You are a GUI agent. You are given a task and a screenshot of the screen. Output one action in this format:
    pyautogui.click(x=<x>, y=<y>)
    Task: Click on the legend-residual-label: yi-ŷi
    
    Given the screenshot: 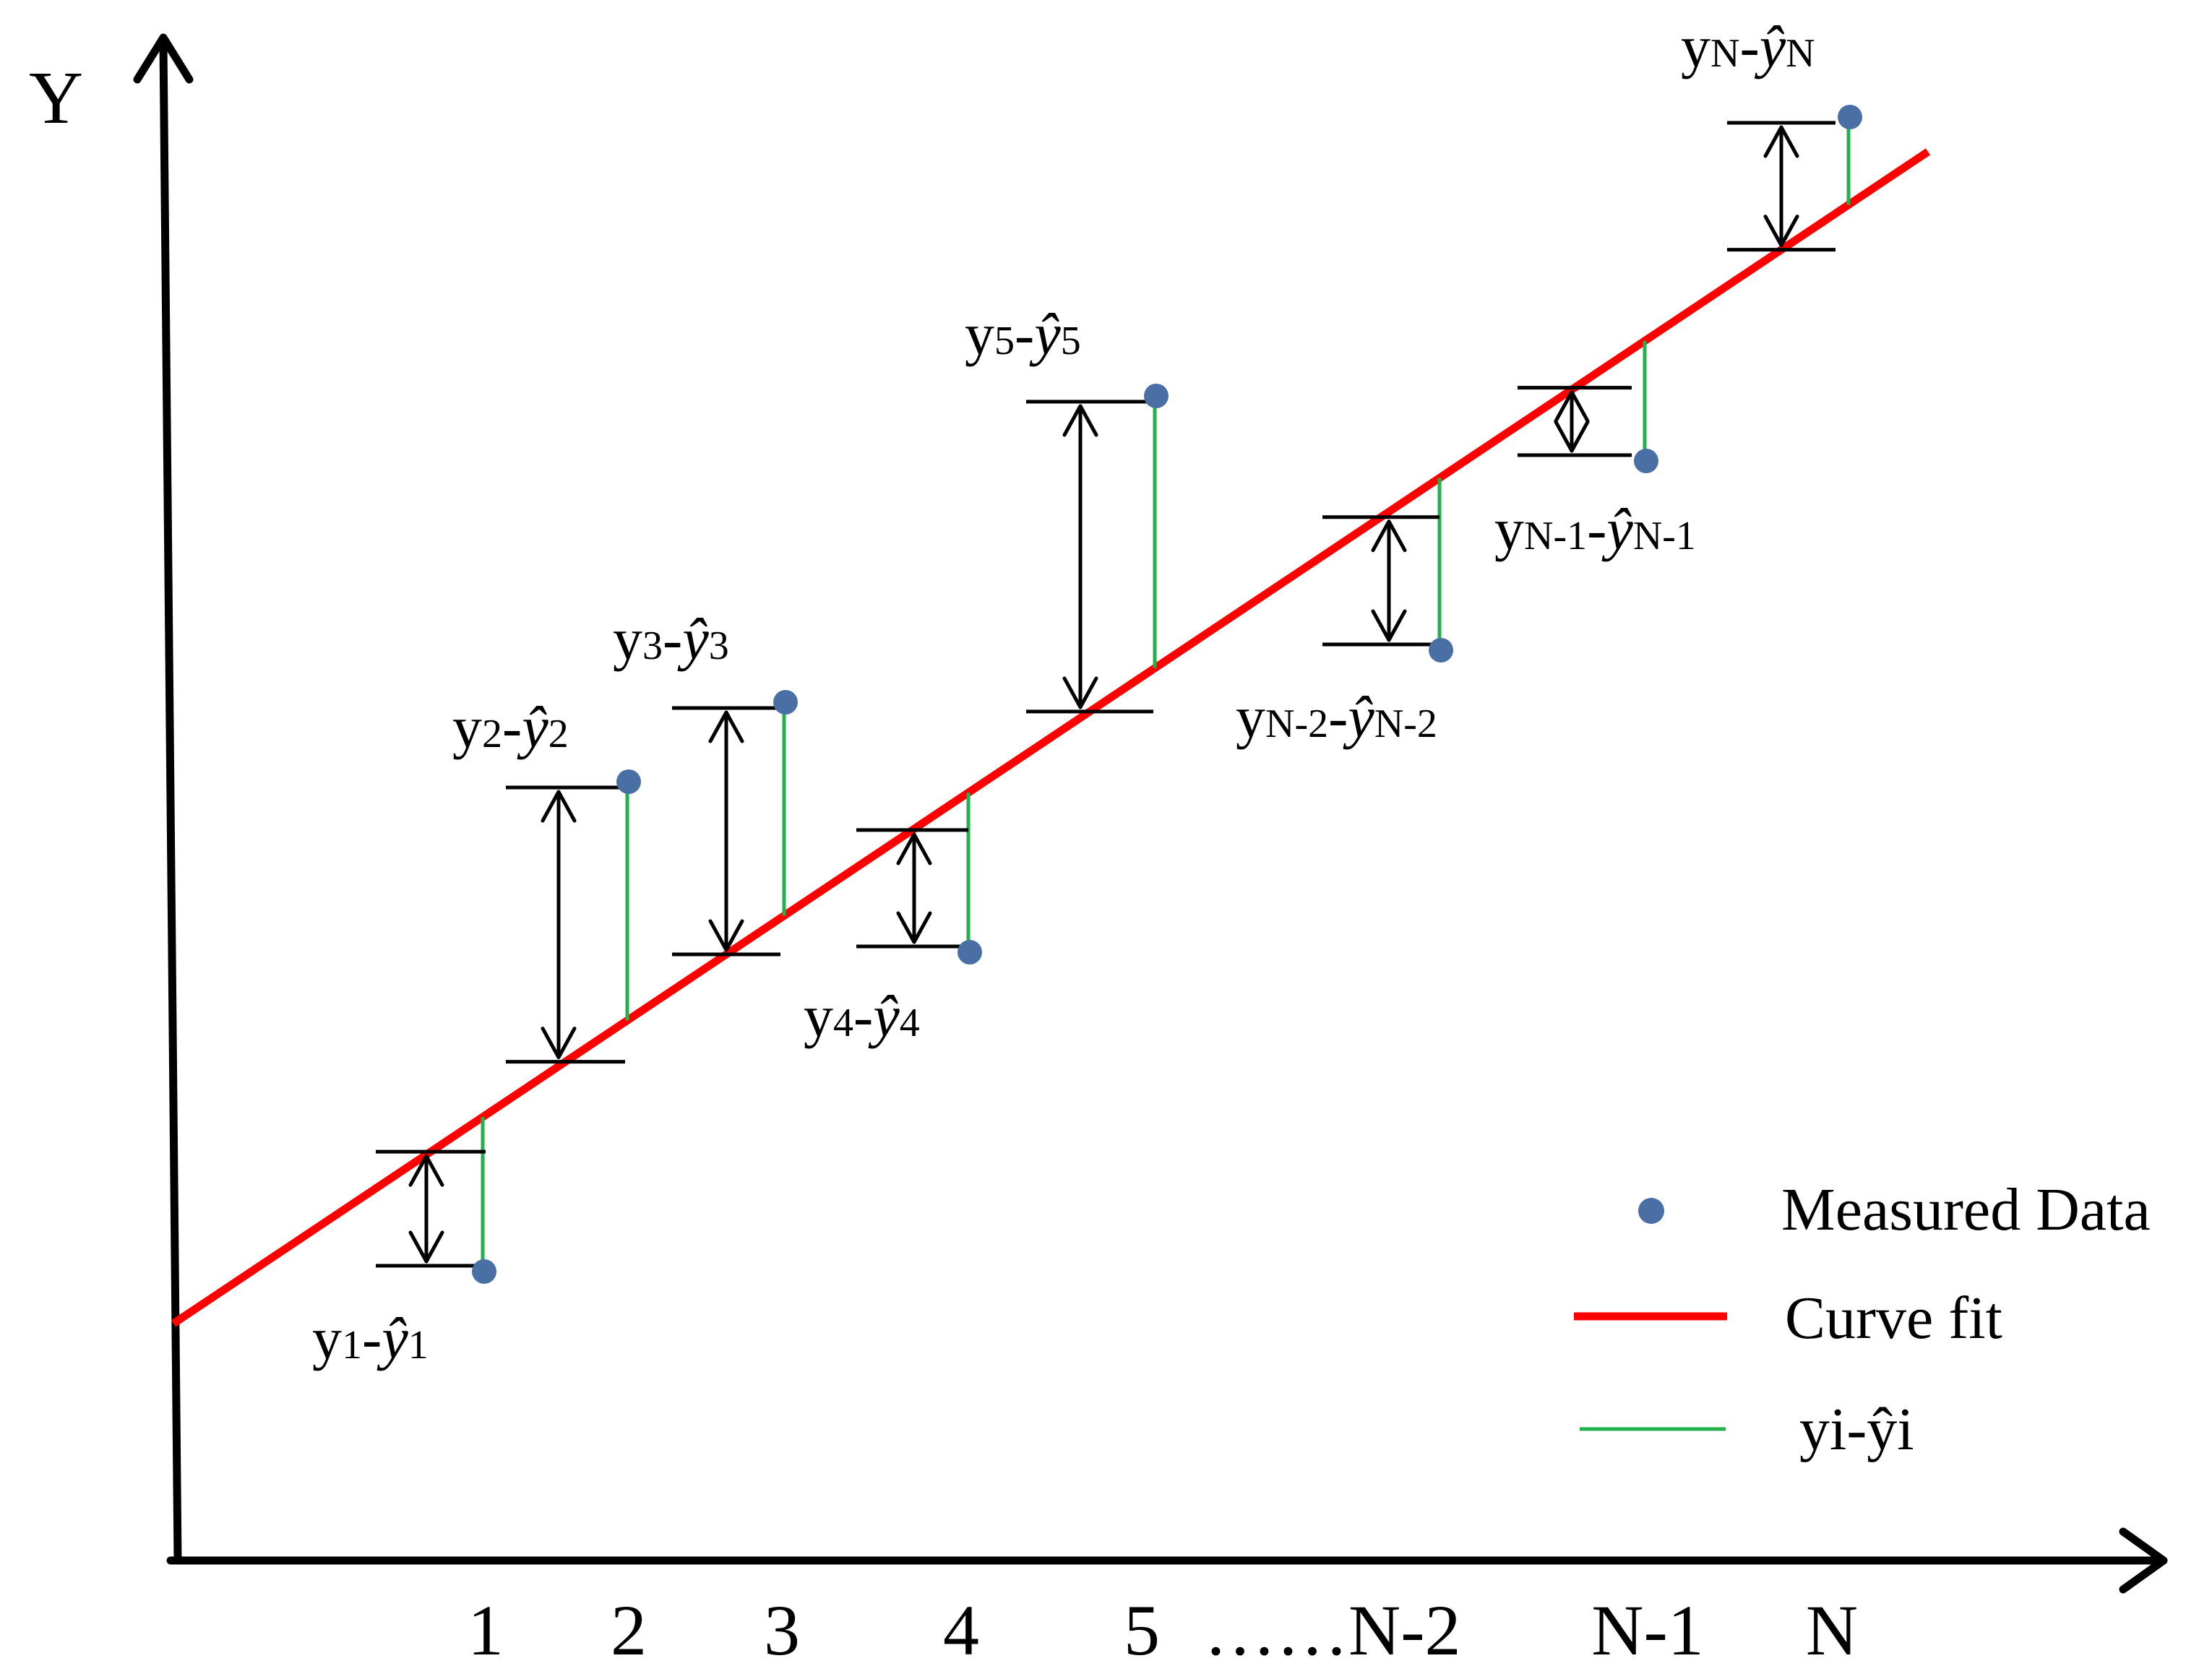 What is the action you would take?
    pyautogui.click(x=1857, y=1429)
    